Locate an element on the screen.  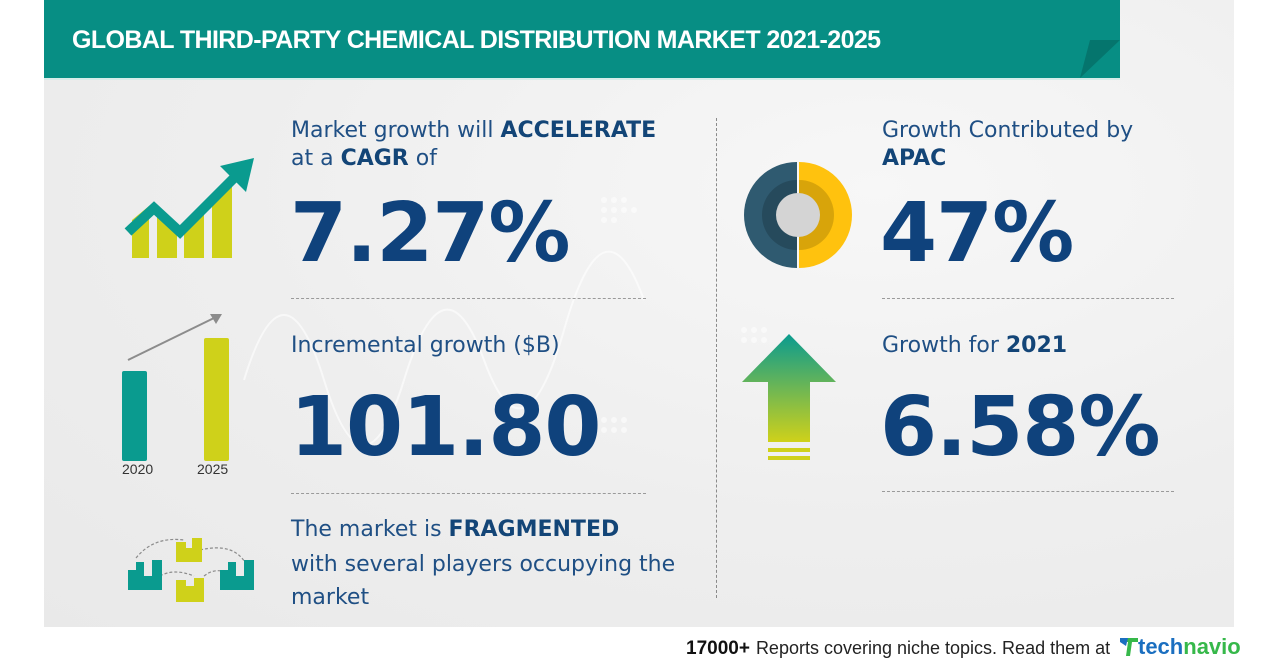
cagr-value: 7.27% is located at coordinates (430, 233).